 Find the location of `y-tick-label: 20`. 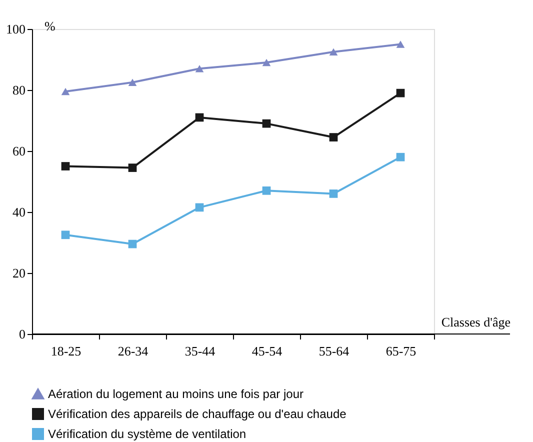

y-tick-label: 20 is located at coordinates (19, 273).